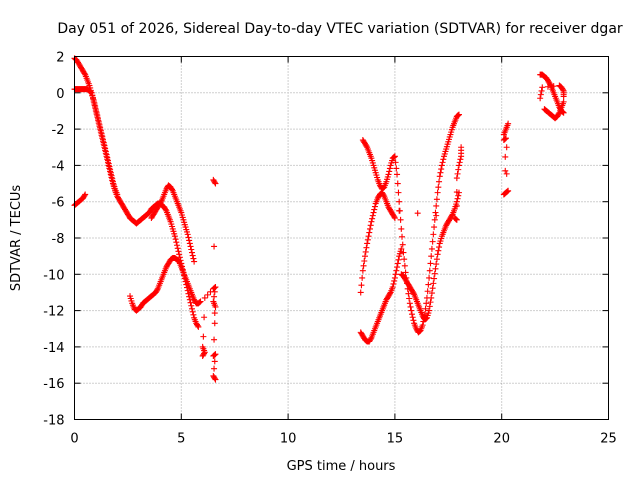 Image resolution: width=640 pixels, height=480 pixels. What do you see at coordinates (58, 166) in the screenshot?
I see `y-tick-label: -4` at bounding box center [58, 166].